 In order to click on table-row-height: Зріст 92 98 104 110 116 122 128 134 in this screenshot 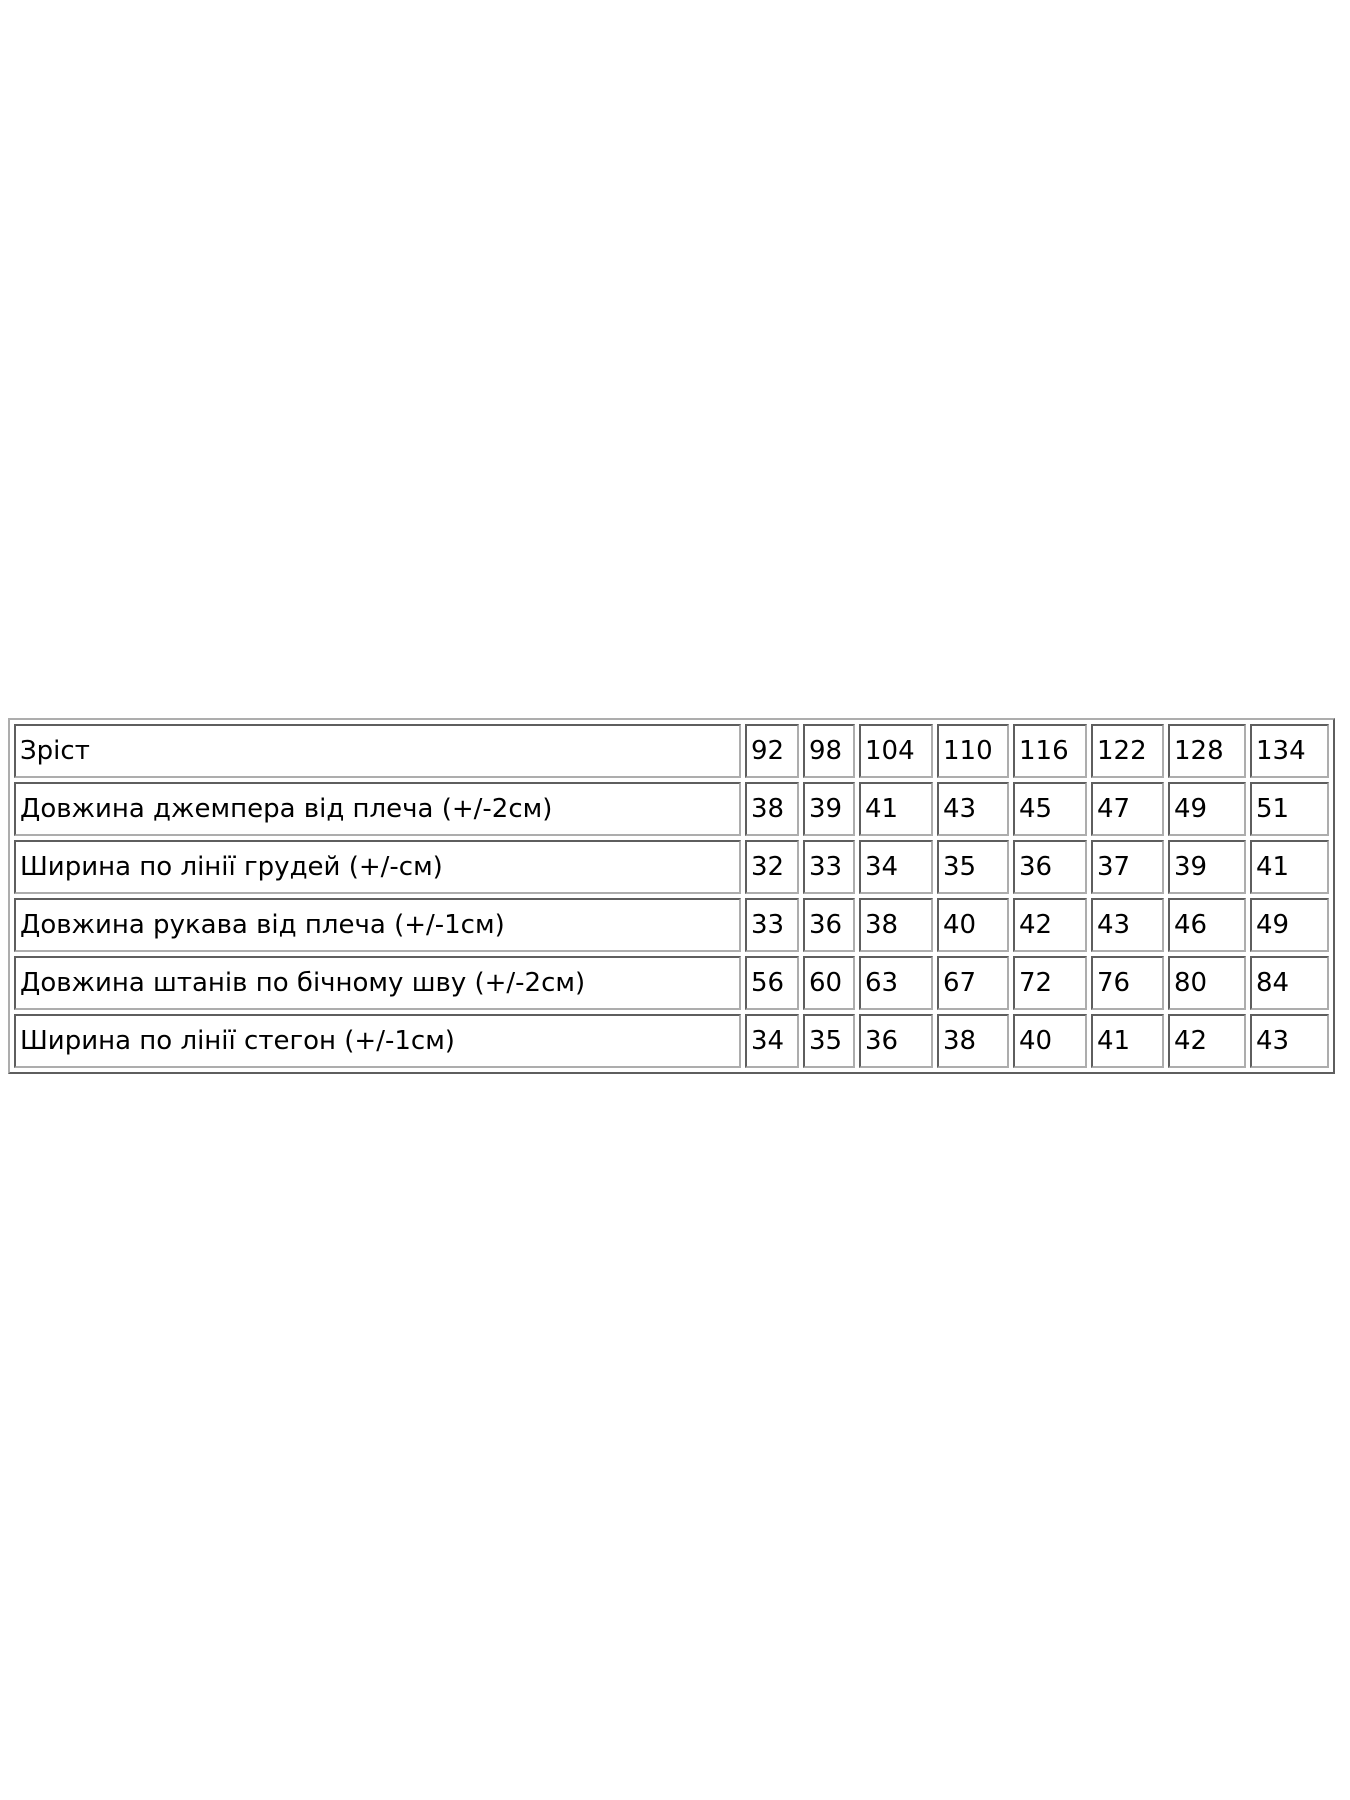, I will do `click(671, 751)`.